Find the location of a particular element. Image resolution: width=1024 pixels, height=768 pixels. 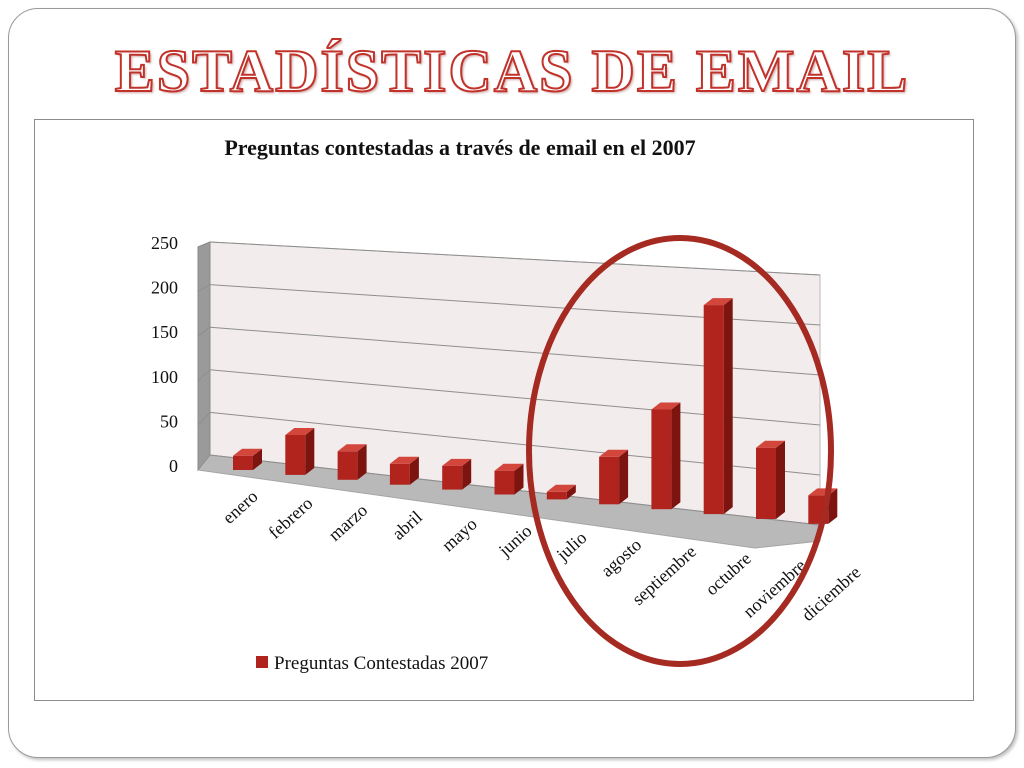

bar-enero is located at coordinates (247, 459).